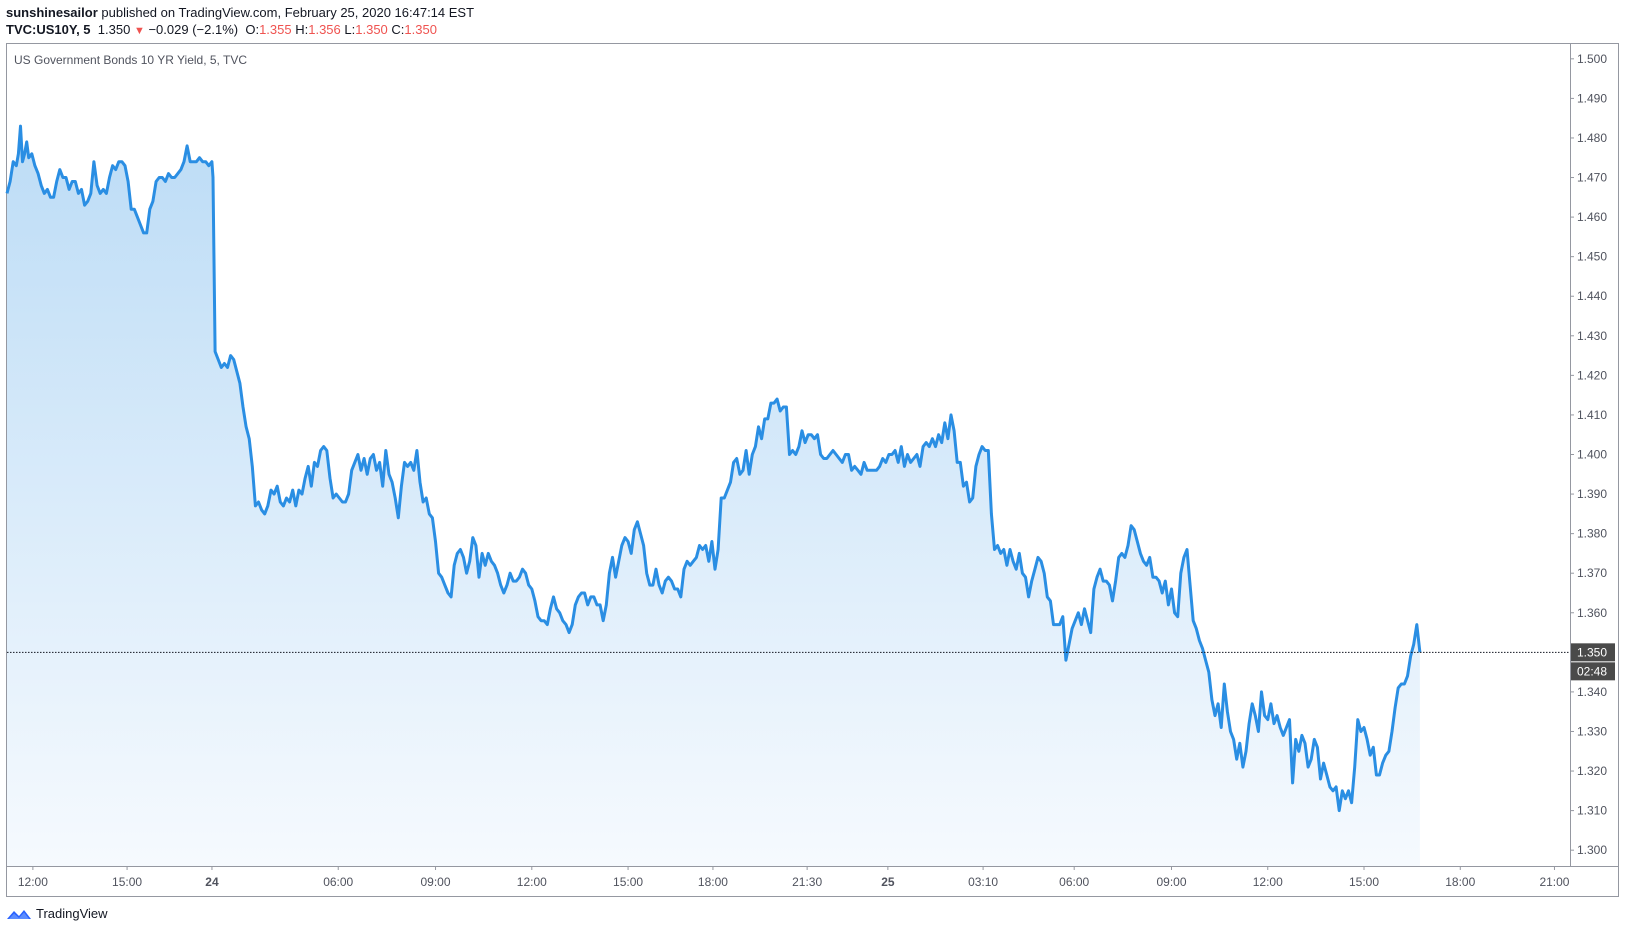 This screenshot has width=1625, height=934. What do you see at coordinates (252, 29) in the screenshot?
I see `ohlc-o-label: O:` at bounding box center [252, 29].